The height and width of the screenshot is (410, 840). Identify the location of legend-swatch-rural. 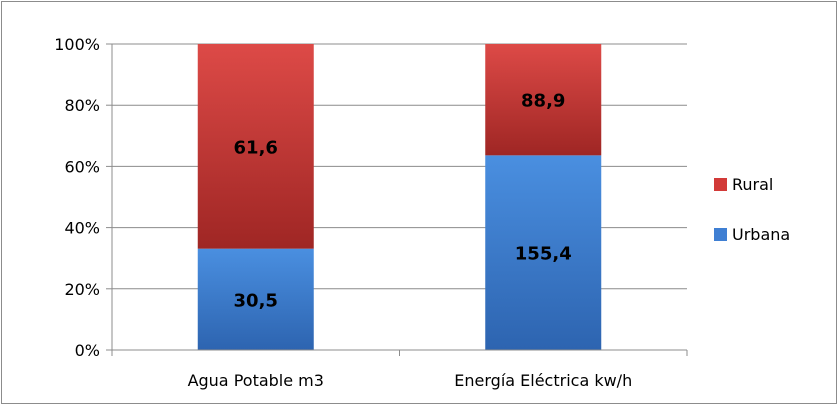
(720, 184).